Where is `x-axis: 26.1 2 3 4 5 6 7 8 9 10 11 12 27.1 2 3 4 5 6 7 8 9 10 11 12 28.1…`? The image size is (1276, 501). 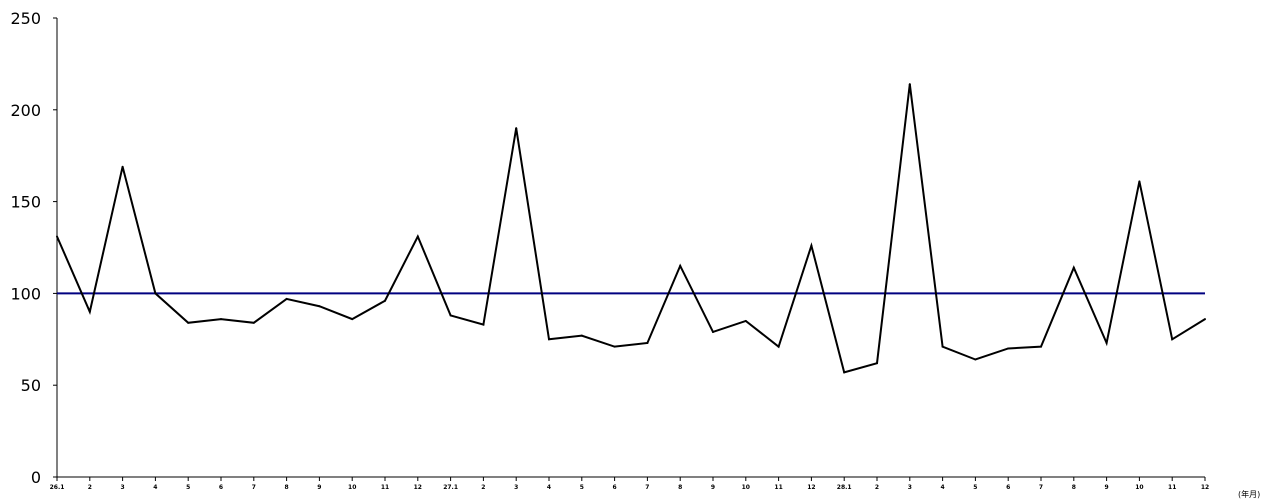
x-axis: 26.1 2 3 4 5 6 7 8 9 10 11 12 27.1 2 3 4 5 6 7 8 9 10 11 12 28.1… is located at coordinates (629, 483).